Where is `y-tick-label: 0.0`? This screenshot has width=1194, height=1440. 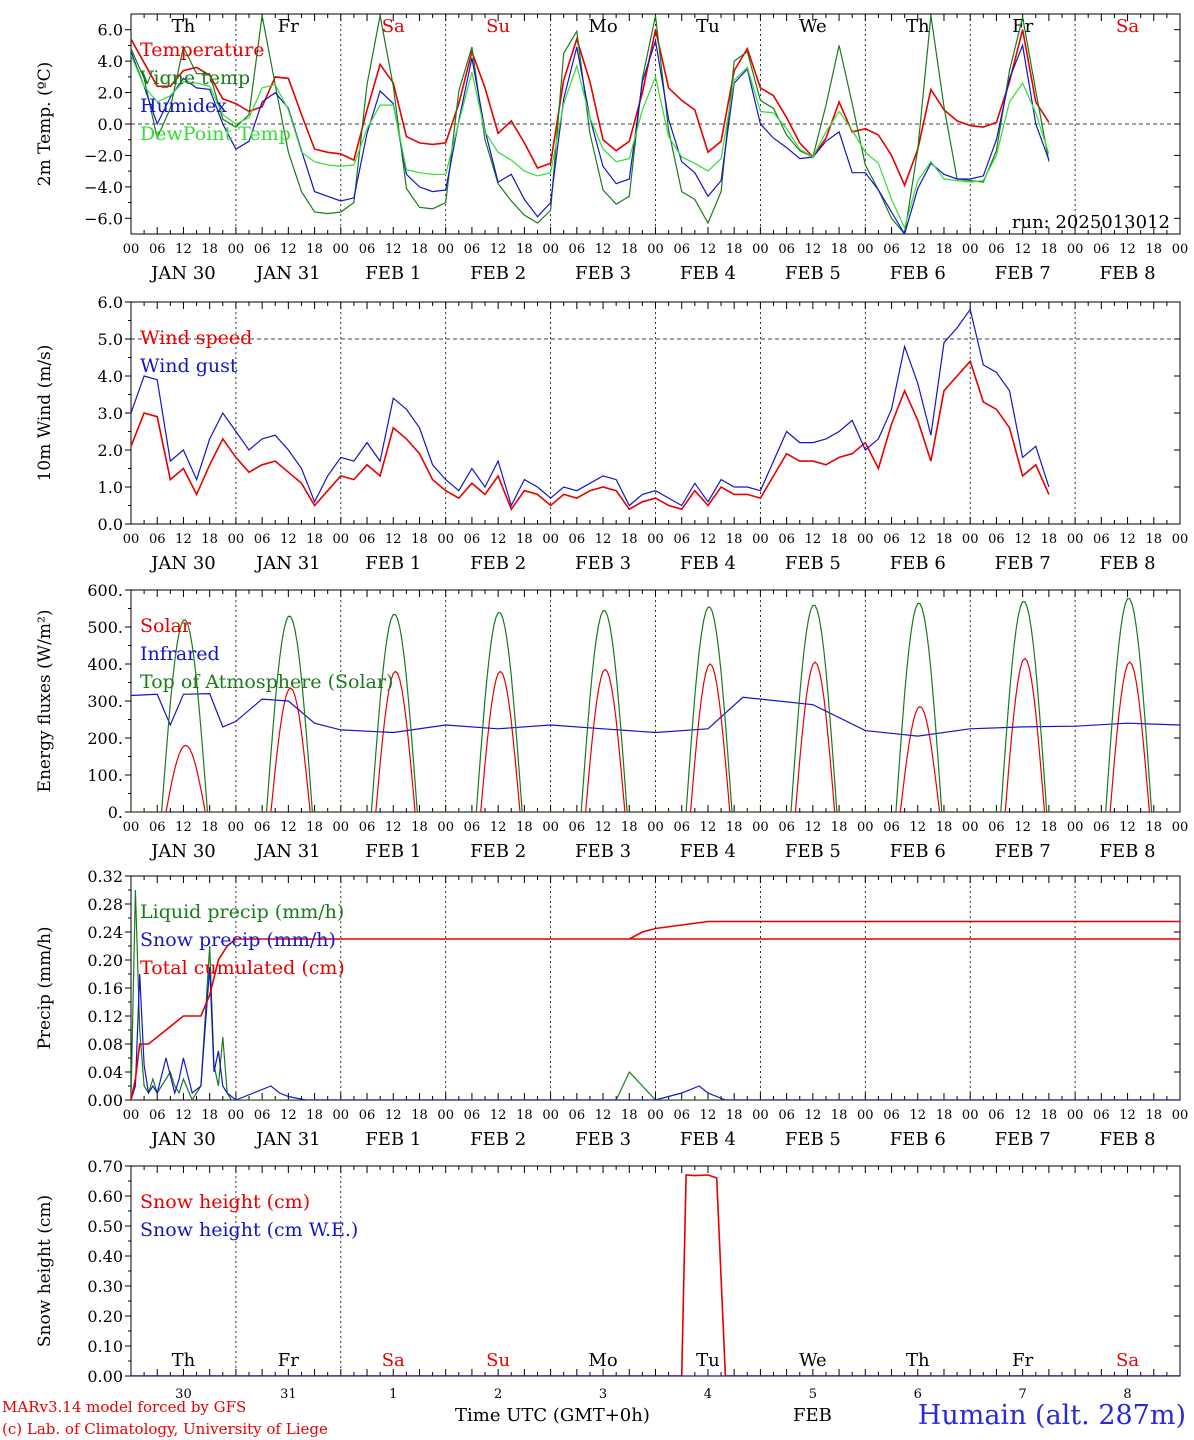
y-tick-label: 0.0 is located at coordinates (110, 124).